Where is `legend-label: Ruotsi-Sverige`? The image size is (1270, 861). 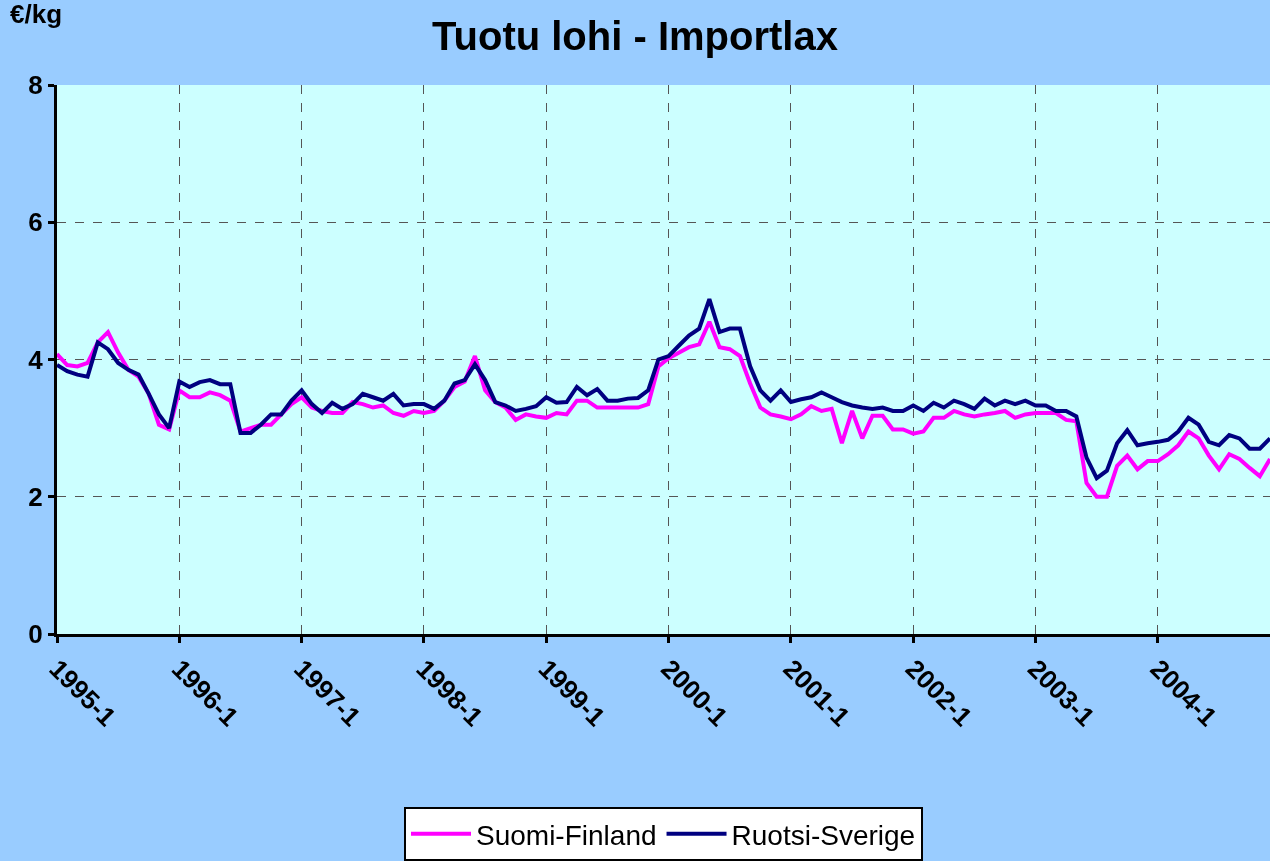 legend-label: Ruotsi-Sverige is located at coordinates (823, 835).